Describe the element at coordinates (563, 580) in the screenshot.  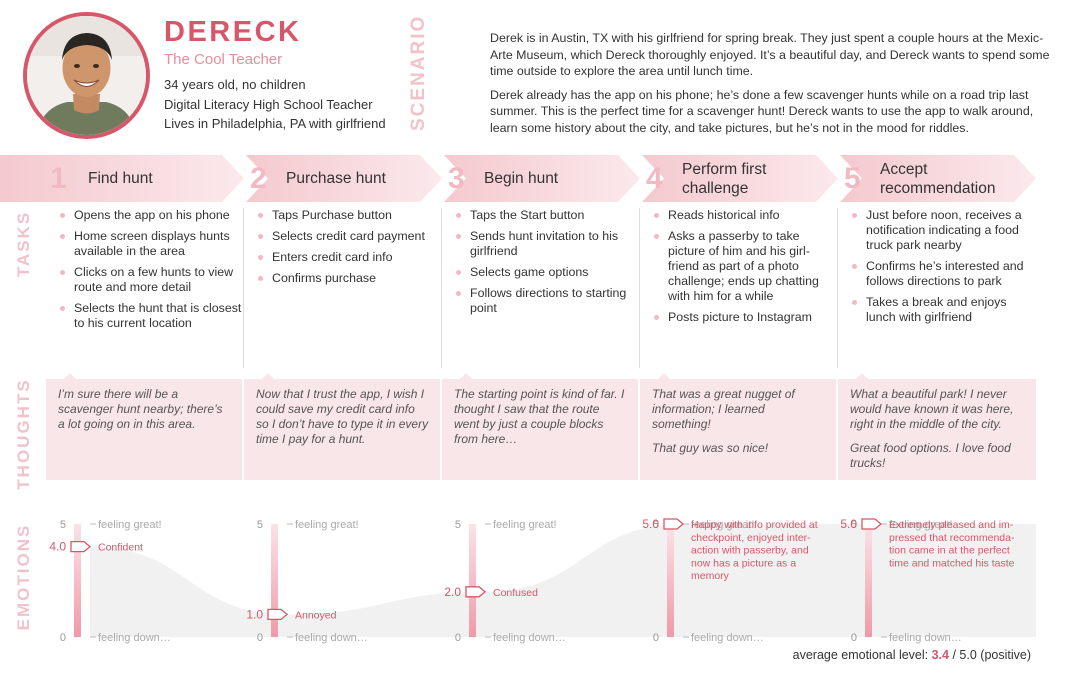
I see `emotion-curve-area` at that location.